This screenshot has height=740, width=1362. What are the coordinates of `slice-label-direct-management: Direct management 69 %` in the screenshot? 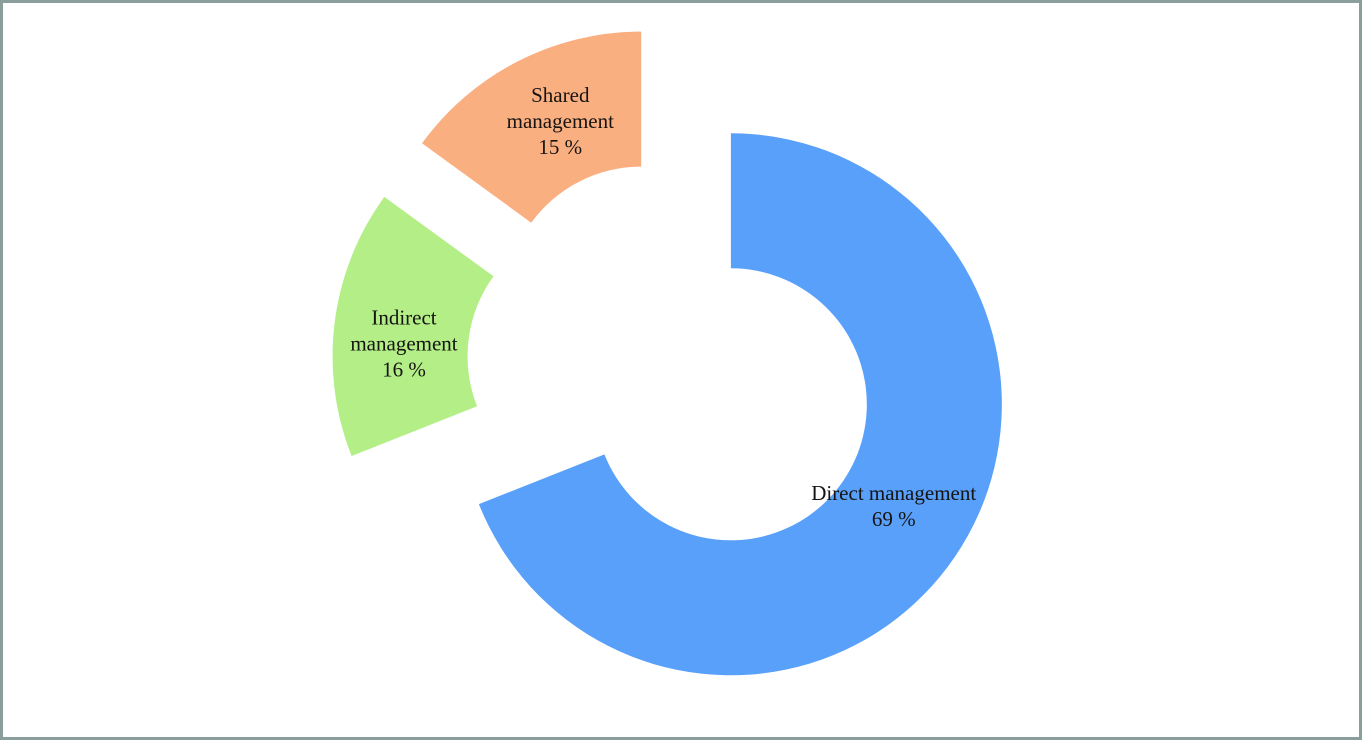 It's located at (893, 506).